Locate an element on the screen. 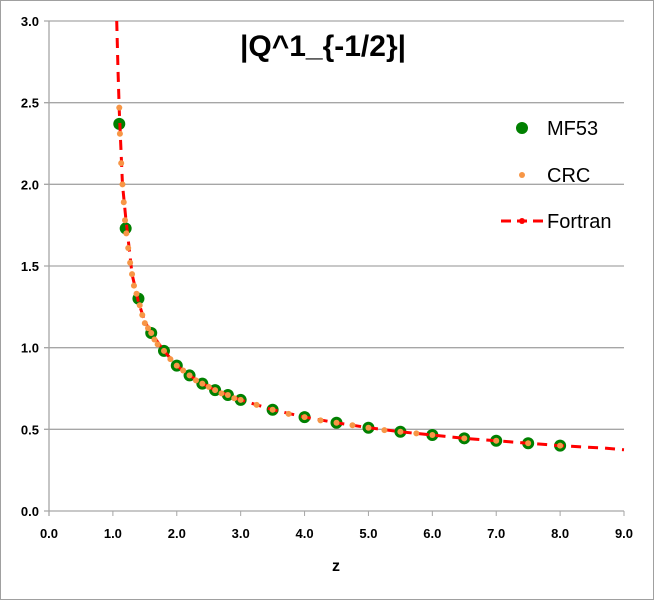 Image resolution: width=654 pixels, height=600 pixels. y-tick-label: 1.0 is located at coordinates (30, 348).